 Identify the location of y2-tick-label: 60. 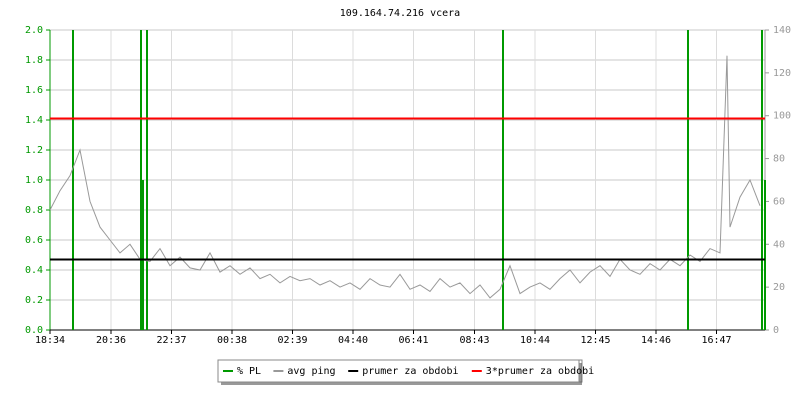
(779, 201).